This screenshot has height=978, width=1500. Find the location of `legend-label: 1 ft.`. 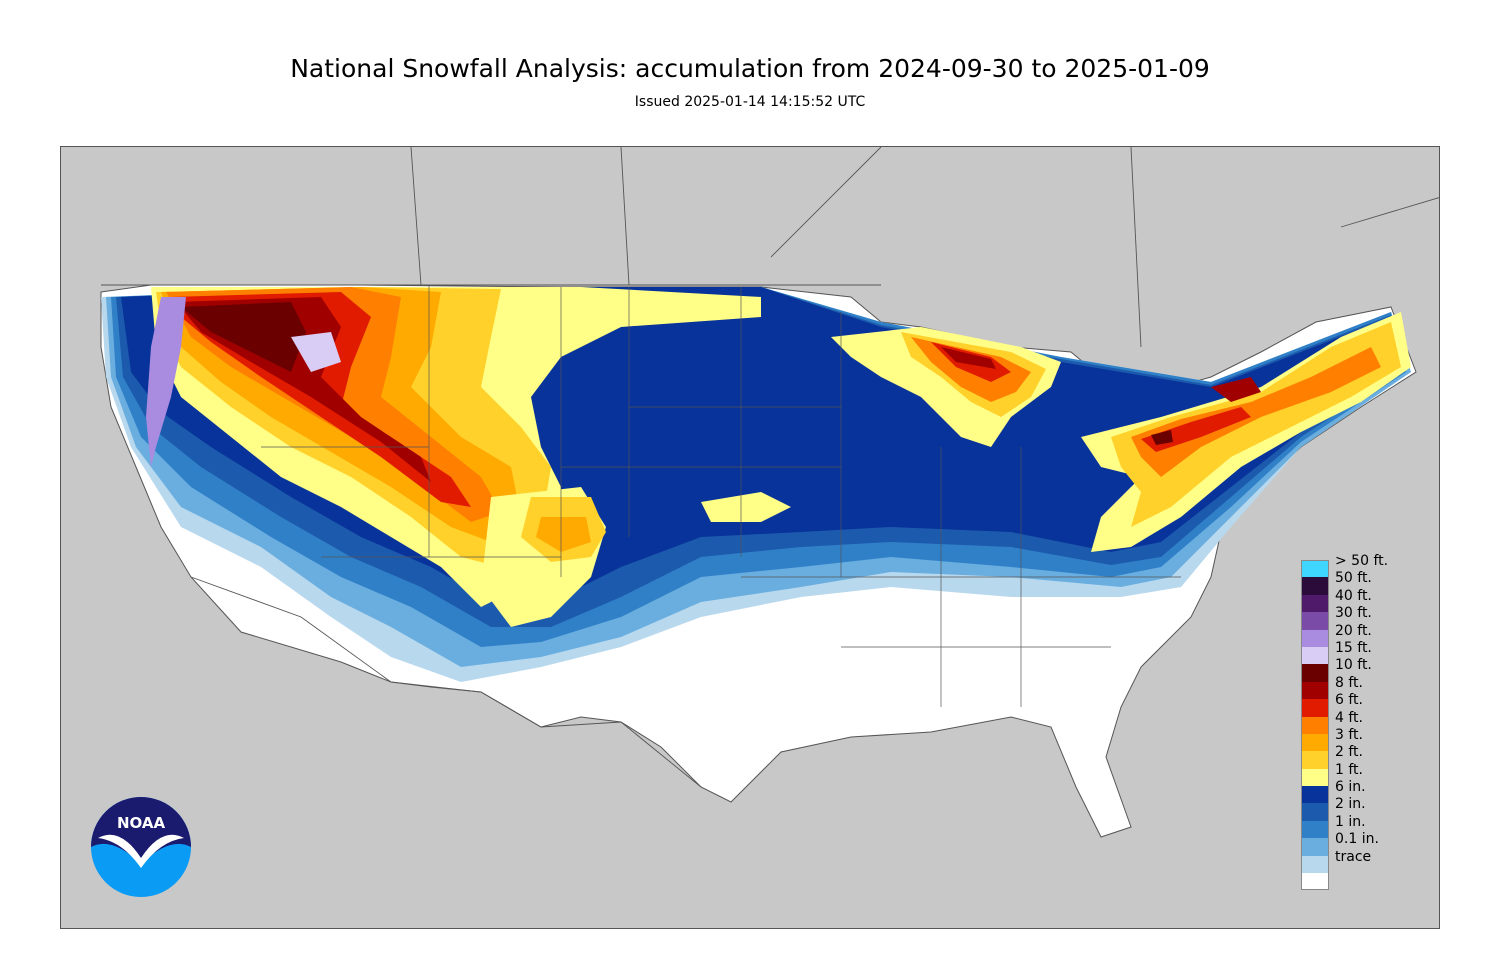

legend-label: 1 ft. is located at coordinates (1349, 769).